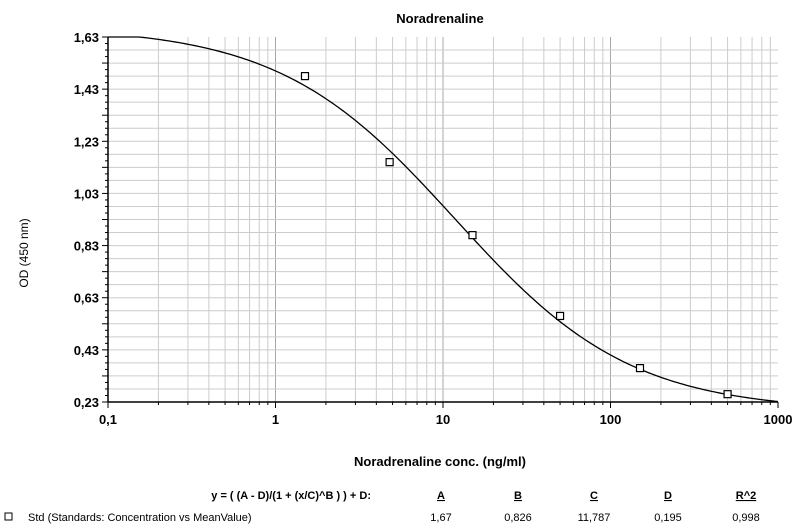 The image size is (795, 529). Describe the element at coordinates (86, 193) in the screenshot. I see `y-tick-label: 1,03` at that location.